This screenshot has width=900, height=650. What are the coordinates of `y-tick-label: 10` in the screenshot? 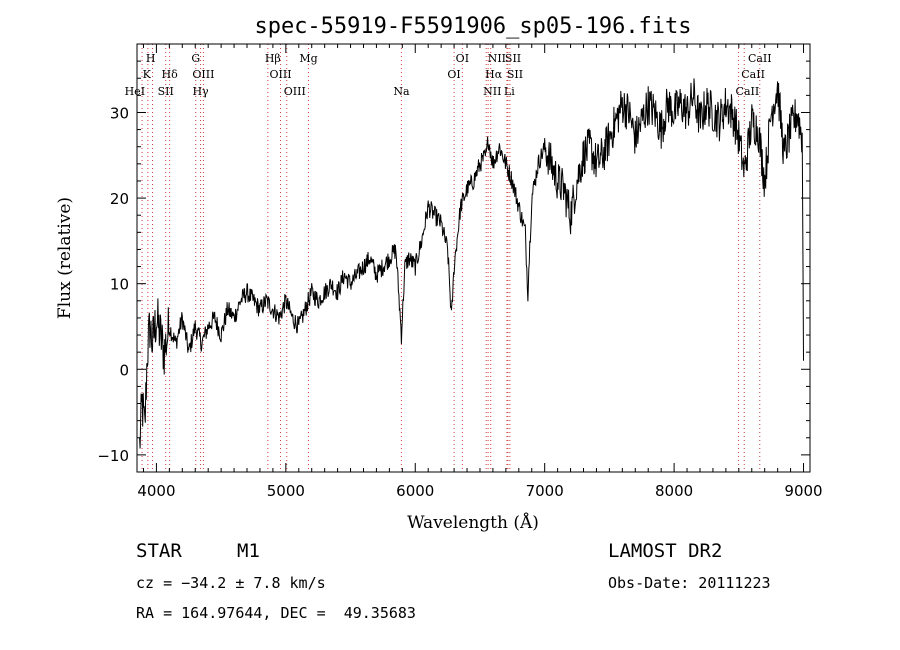 It's located at (119, 285).